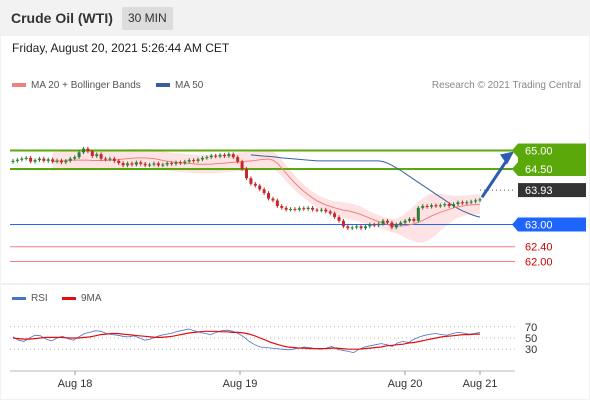 The height and width of the screenshot is (400, 590). I want to click on ma9-label: 9MA, so click(91, 298).